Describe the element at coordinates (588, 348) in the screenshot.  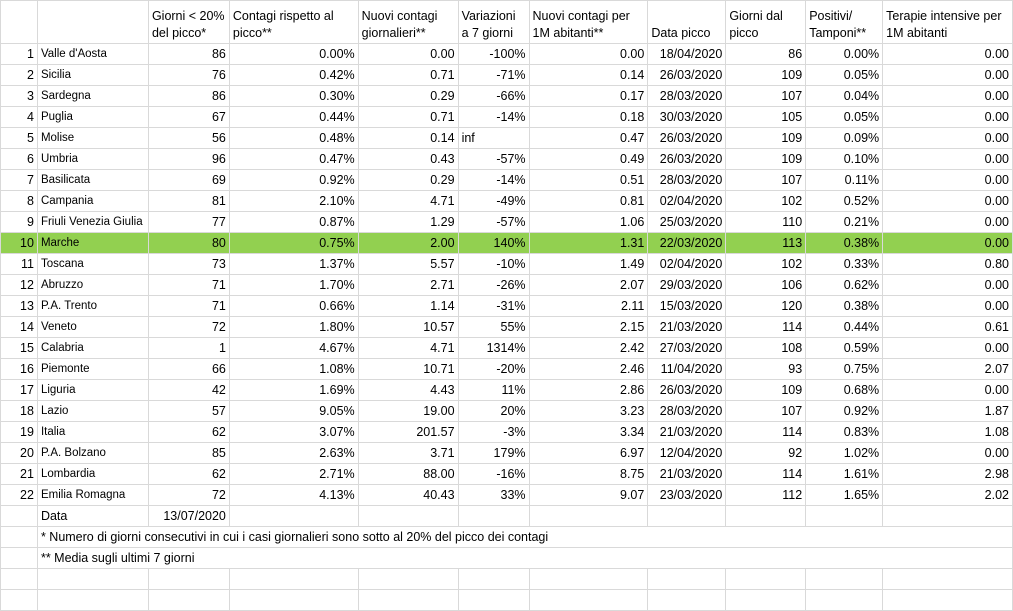
I see `data-cell: 2.42` at that location.